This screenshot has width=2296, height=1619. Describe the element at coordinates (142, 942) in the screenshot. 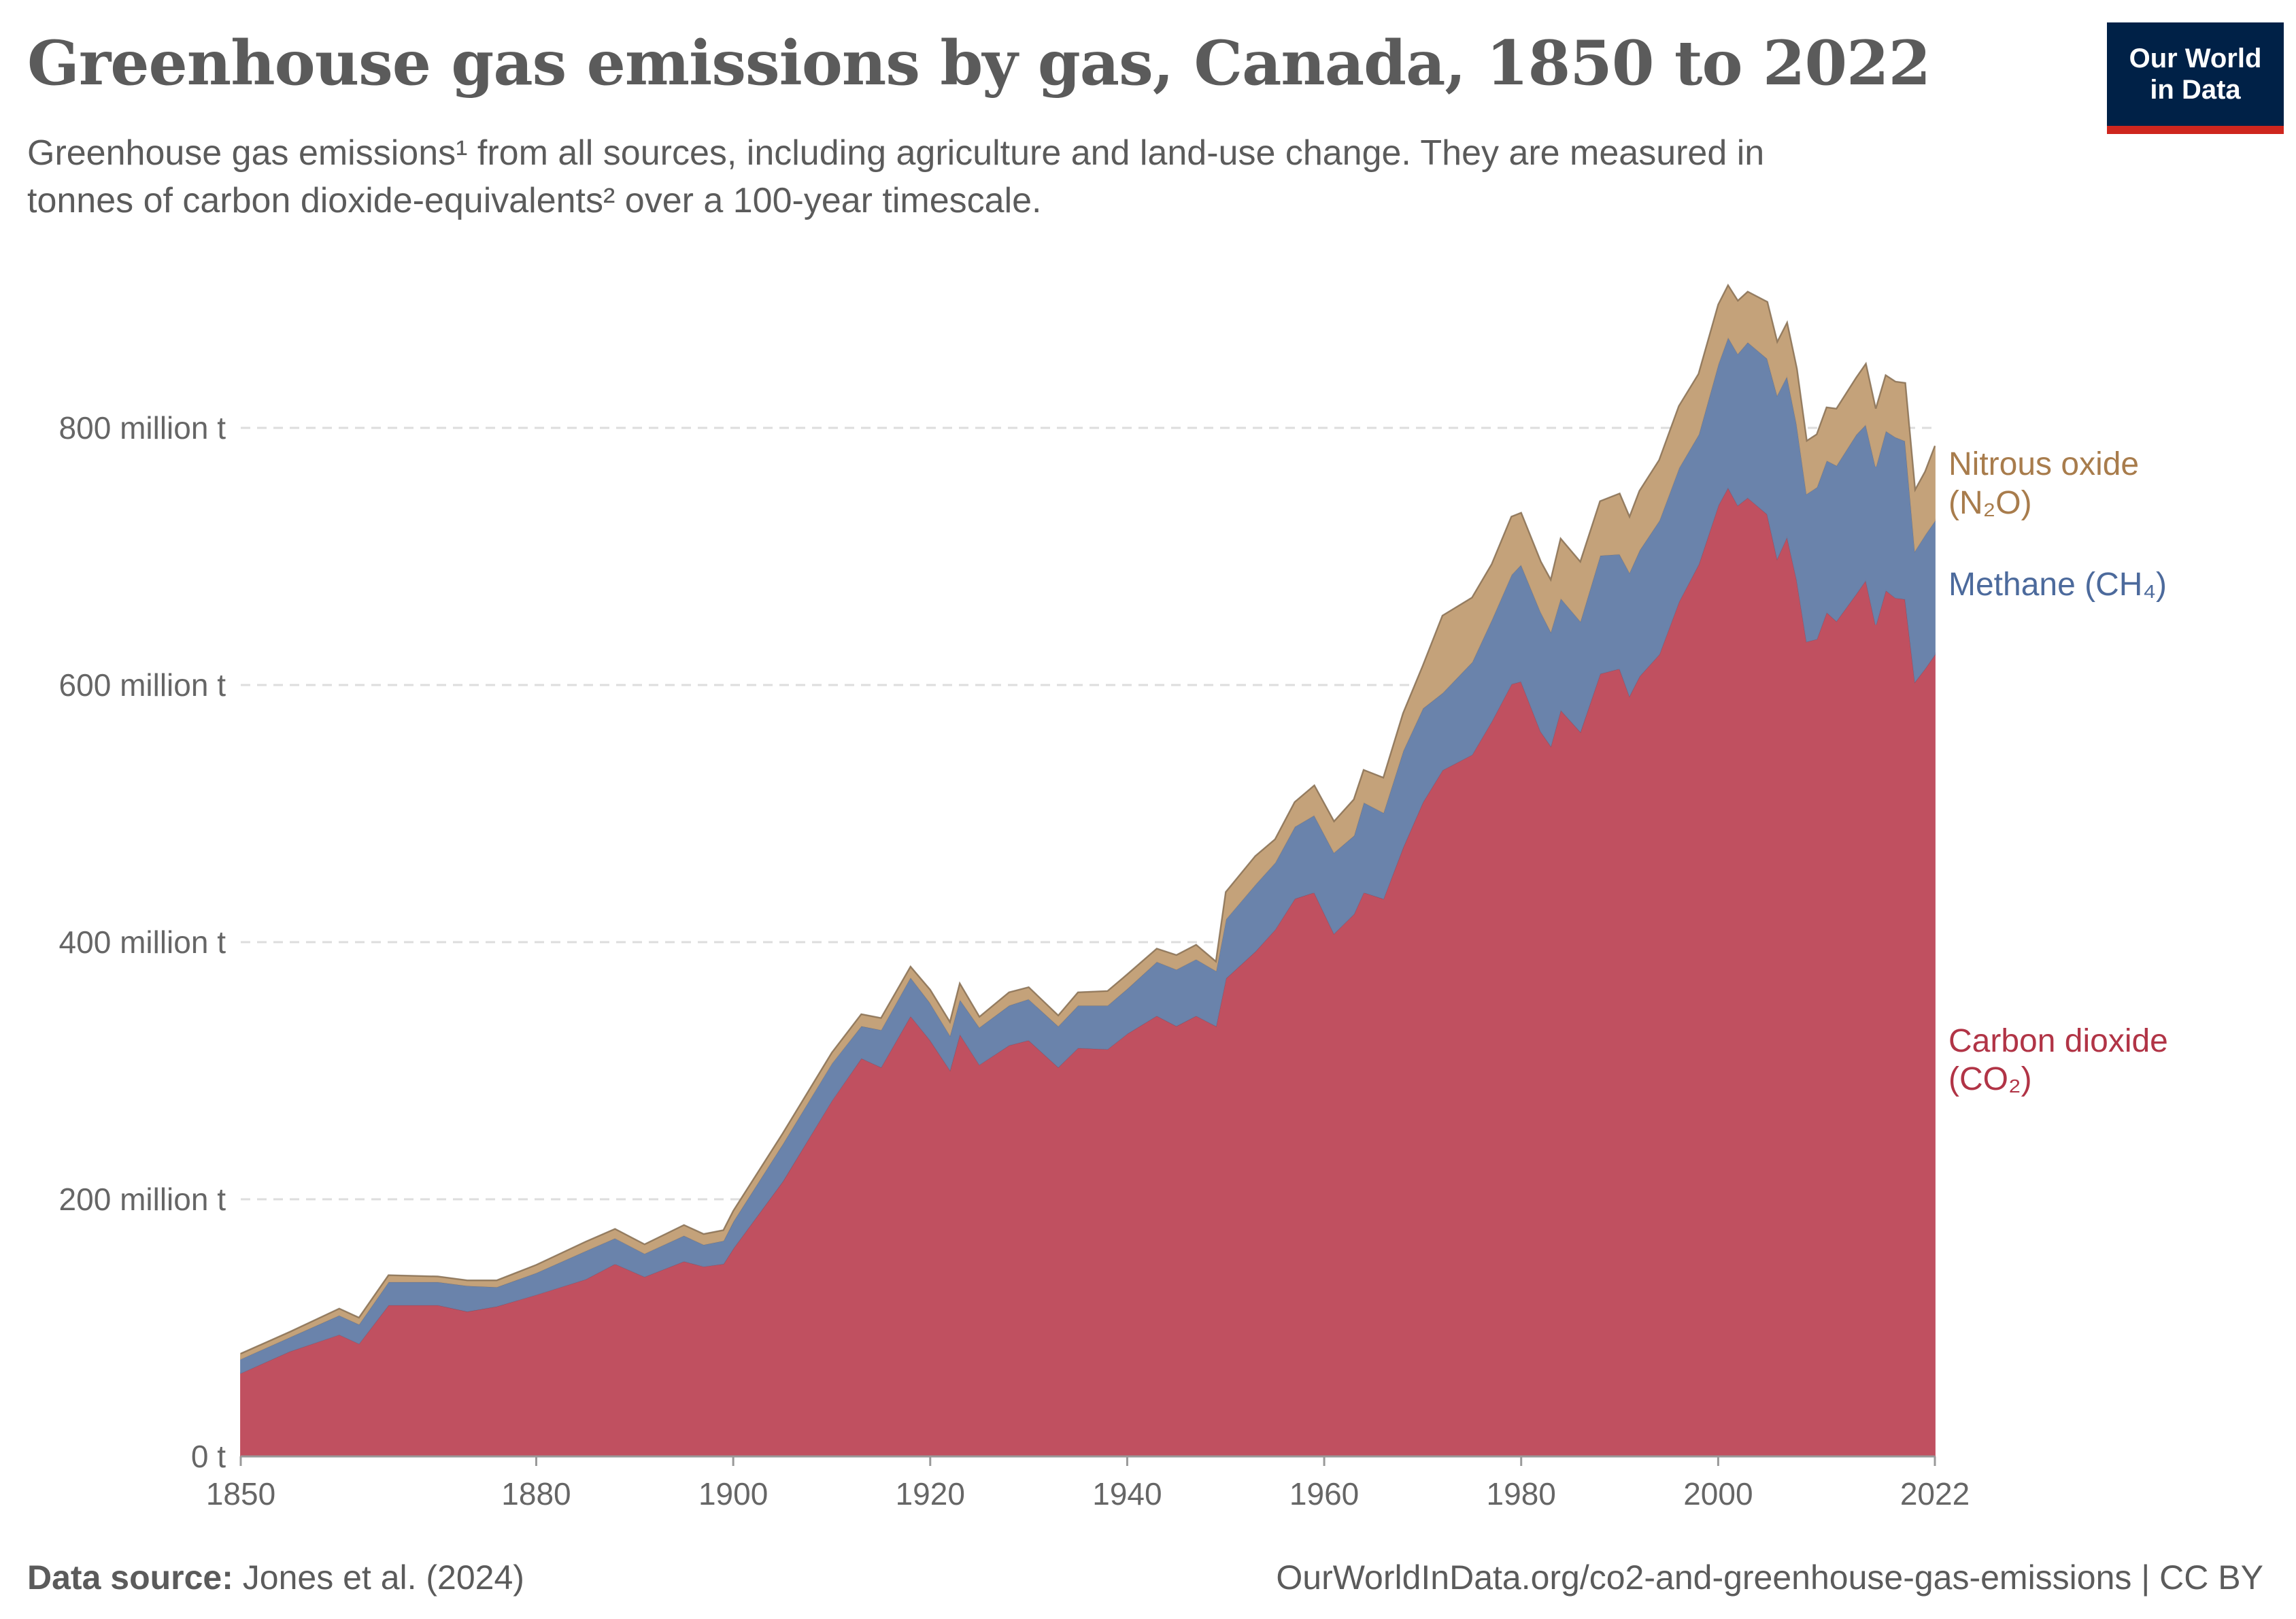

I see `y-tick-label: 400 million t` at that location.